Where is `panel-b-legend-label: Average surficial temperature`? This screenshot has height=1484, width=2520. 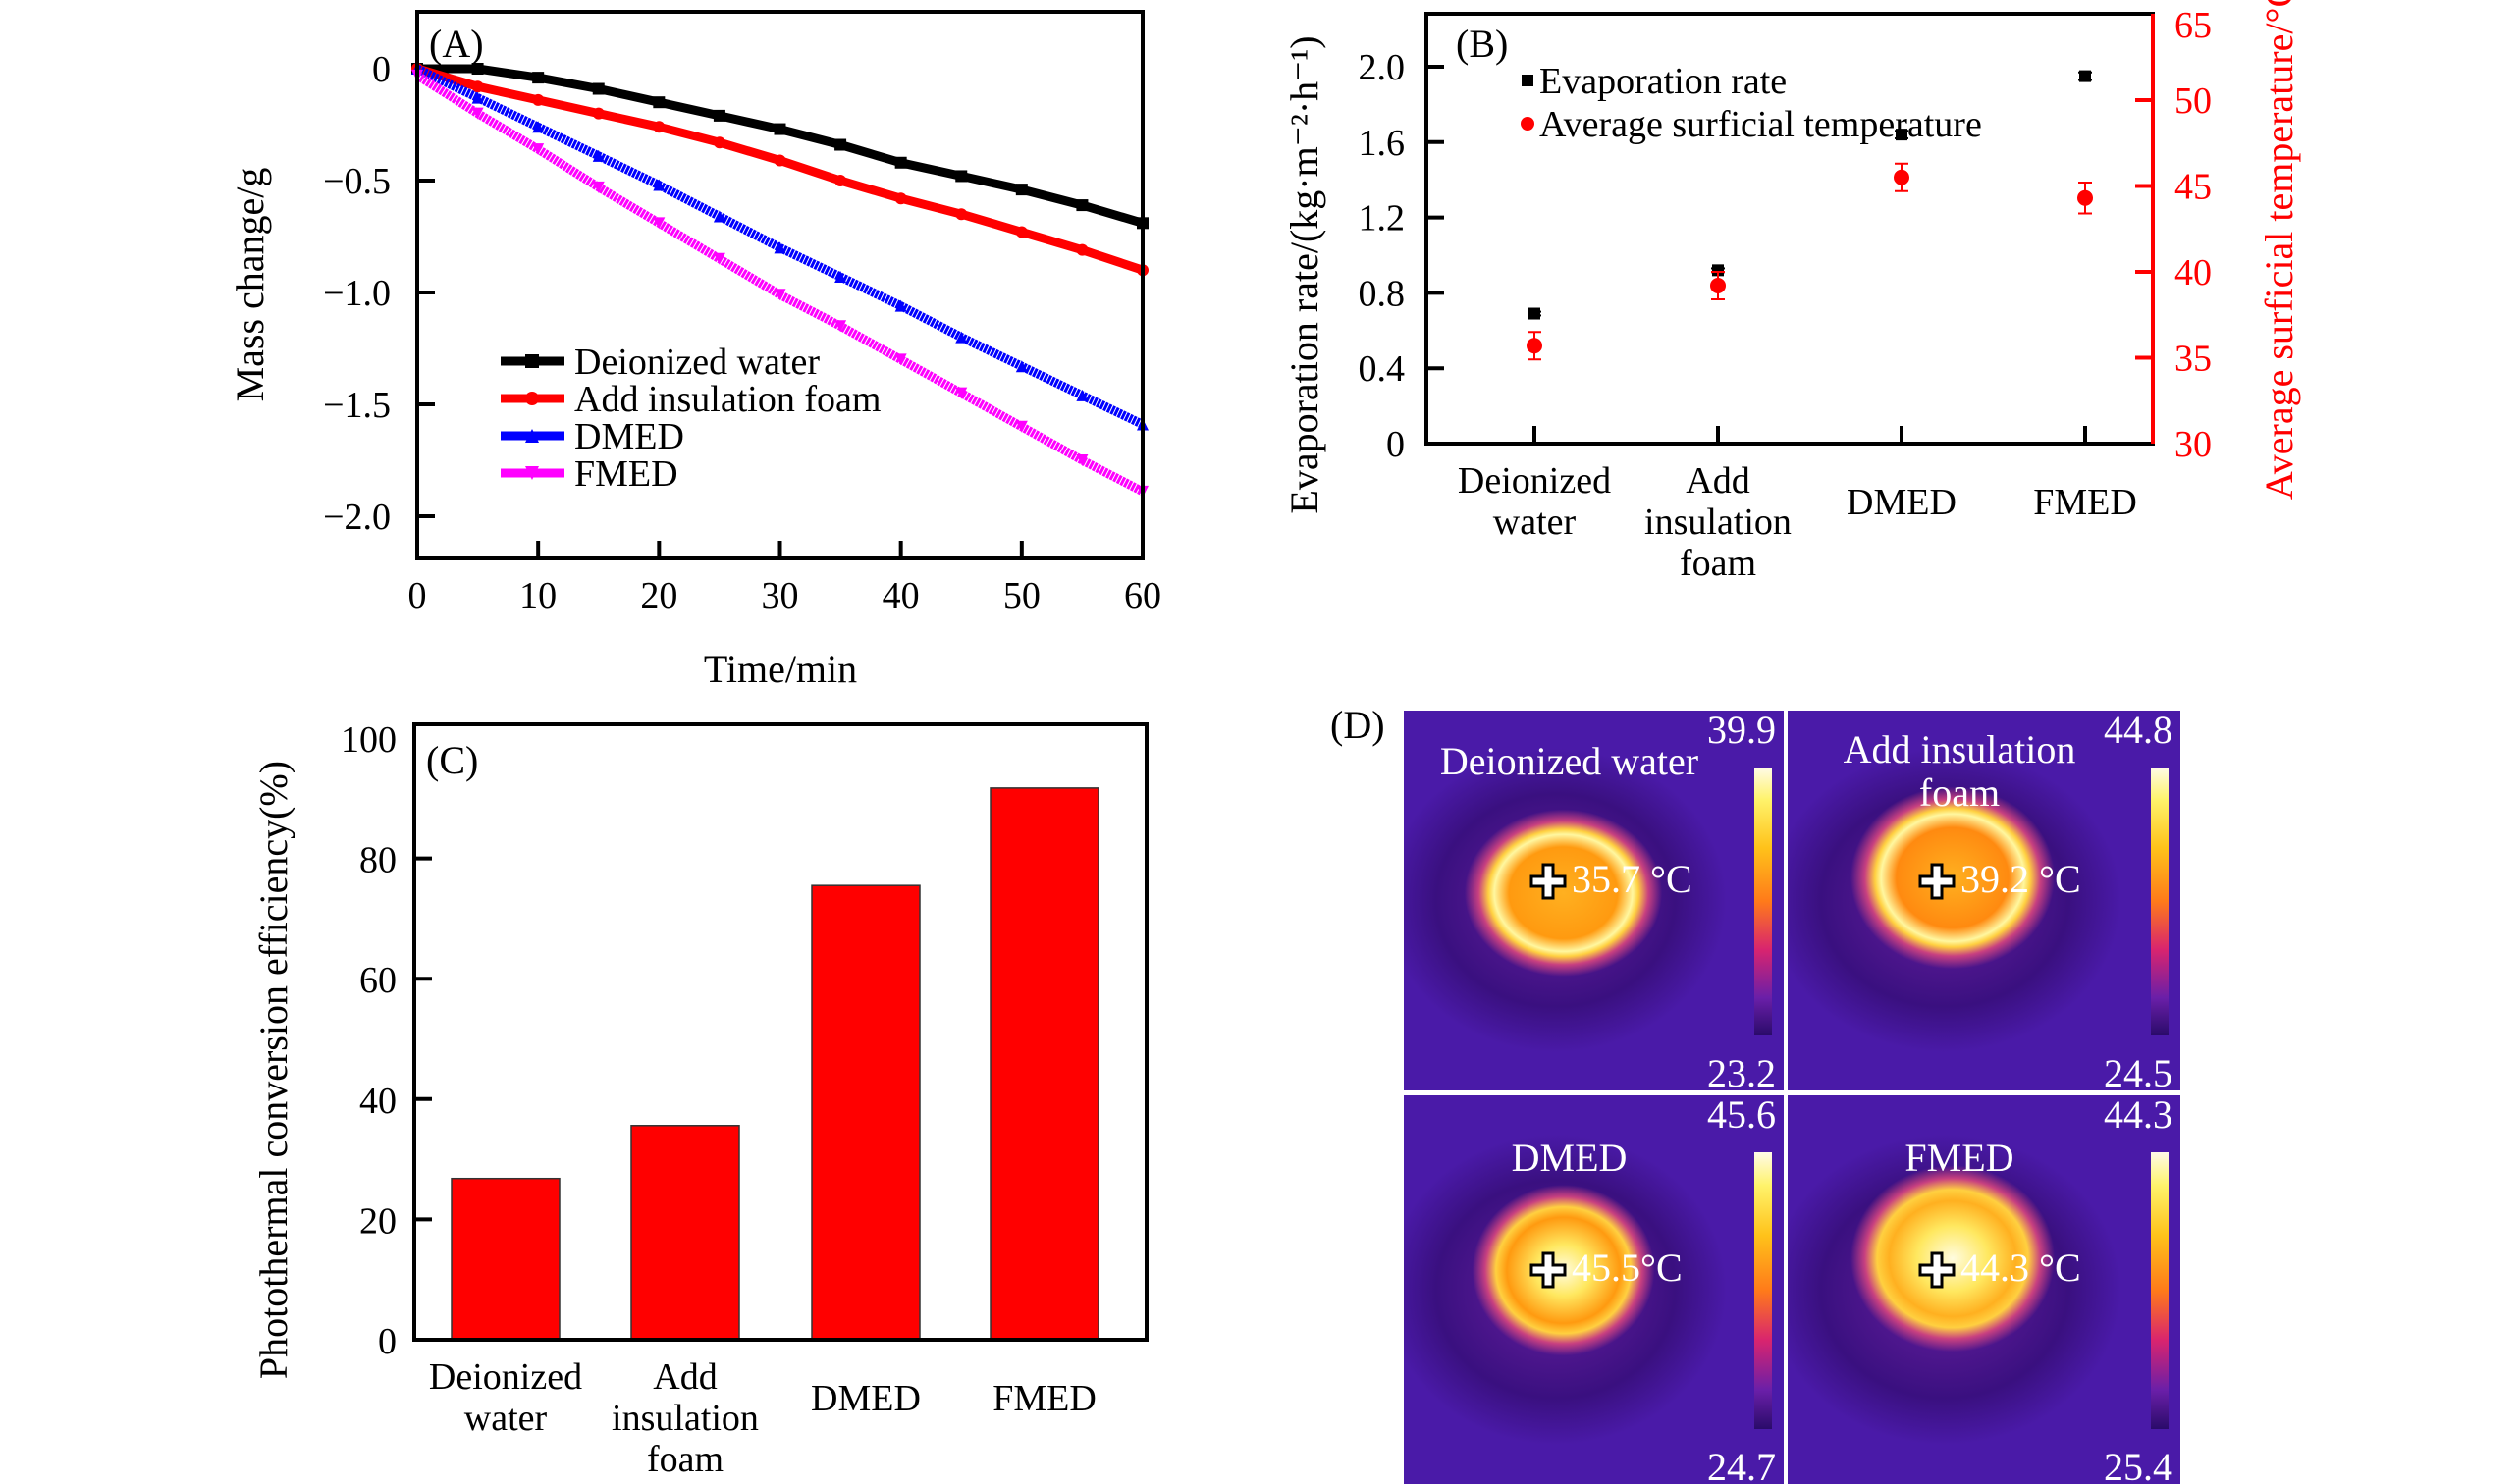 panel-b-legend-label: Average surficial temperature is located at coordinates (1760, 125).